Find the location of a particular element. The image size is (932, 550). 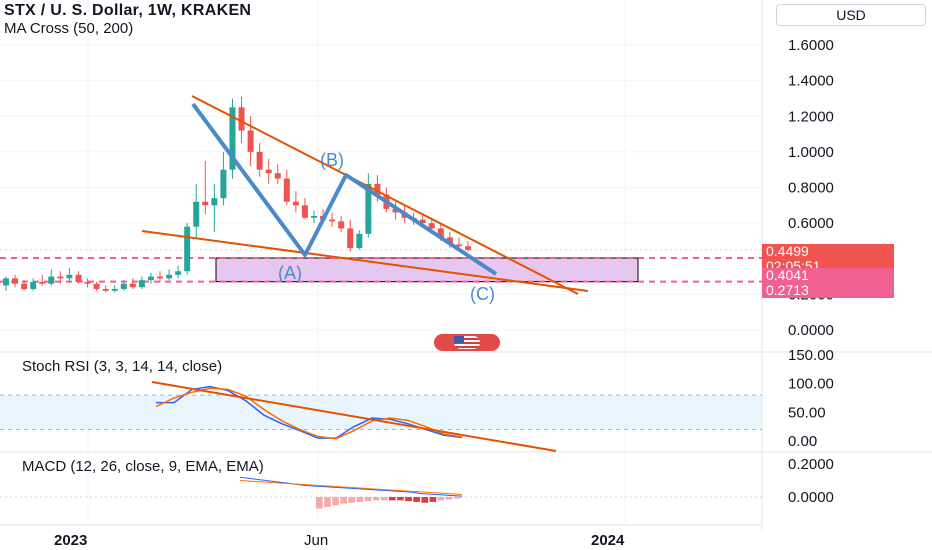

chart-title: STX / U. S. Dollar, 1W, KRAKEN is located at coordinates (128, 10).